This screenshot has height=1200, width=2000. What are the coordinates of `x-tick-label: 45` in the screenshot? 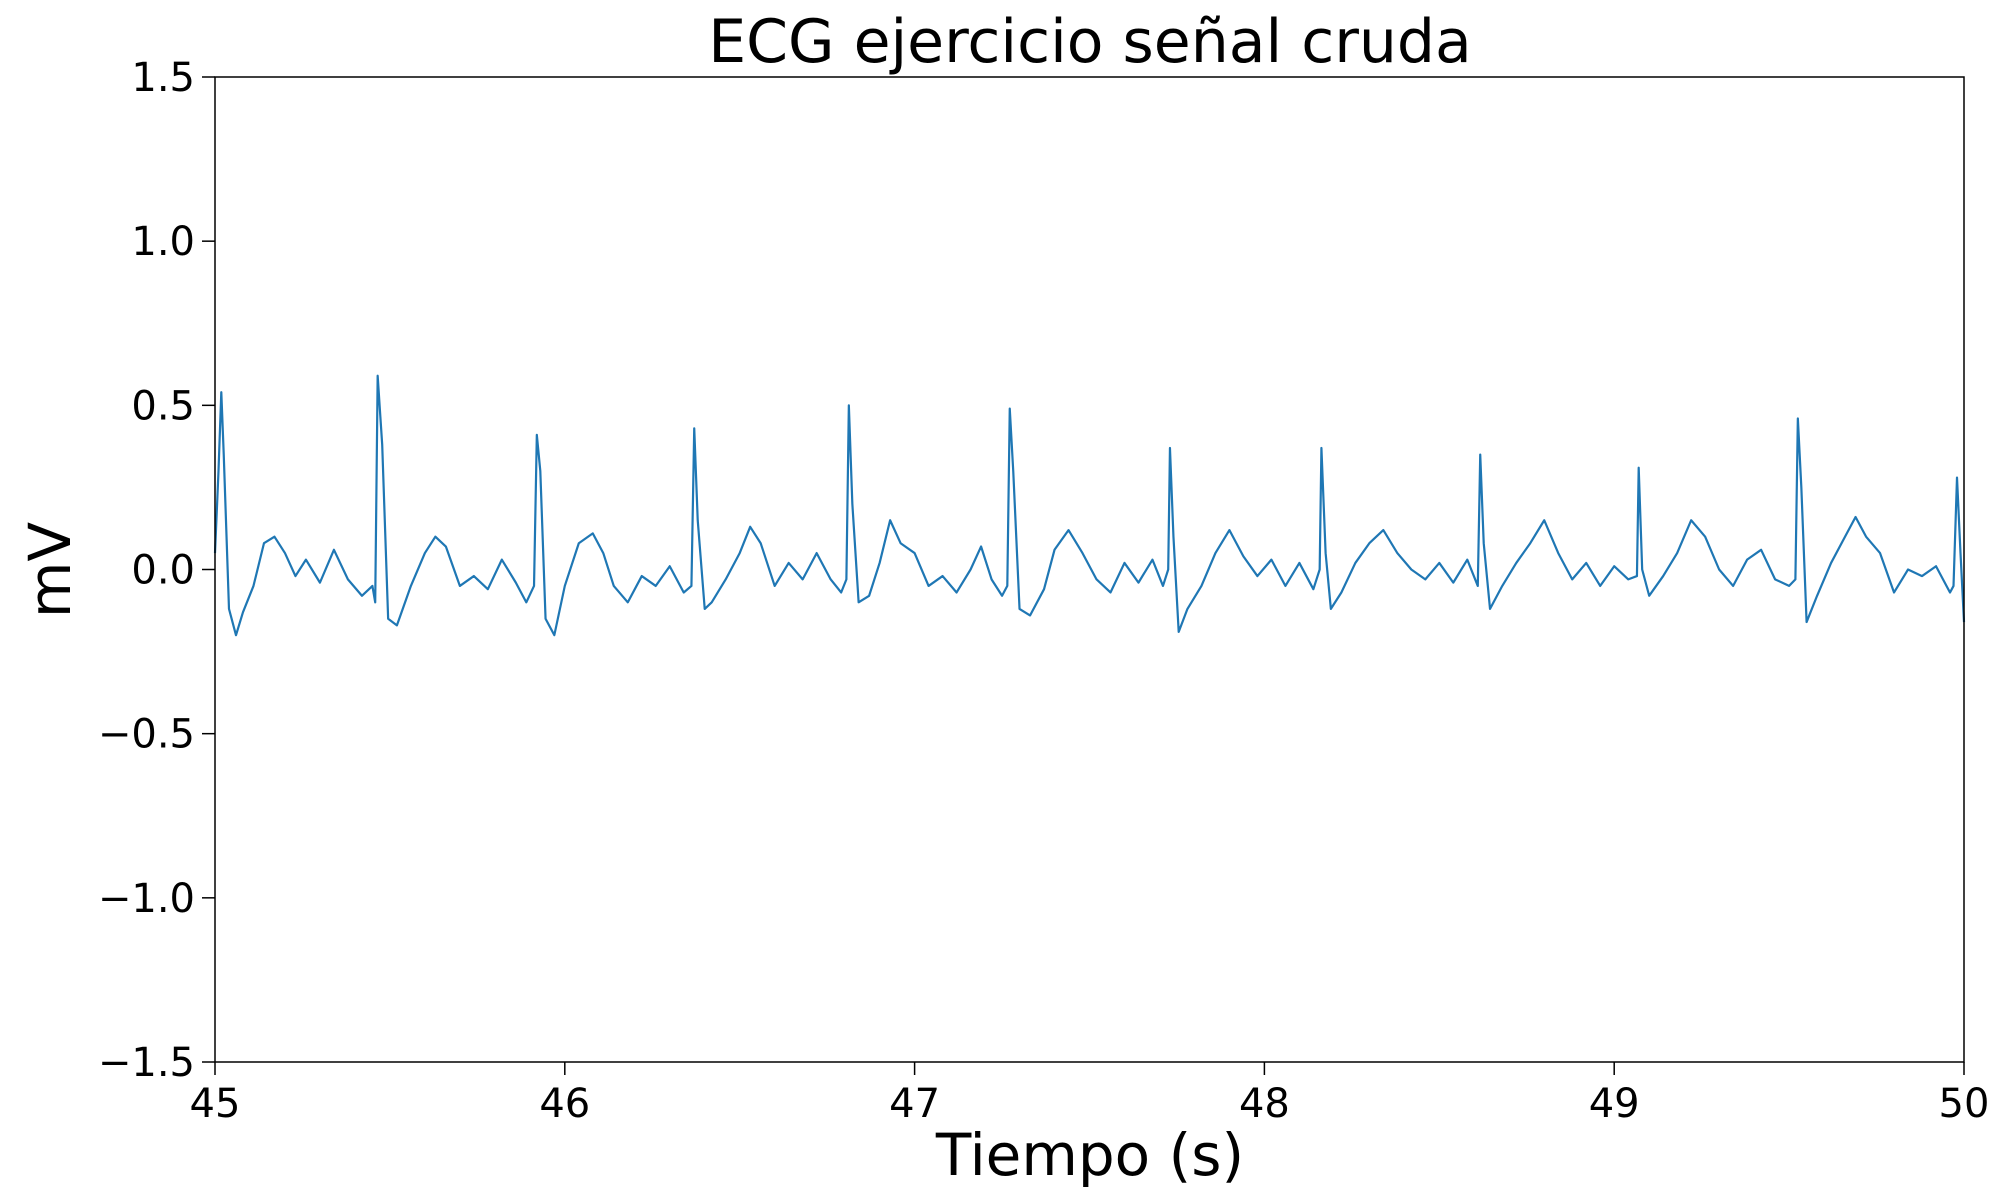 It's located at (215, 1104).